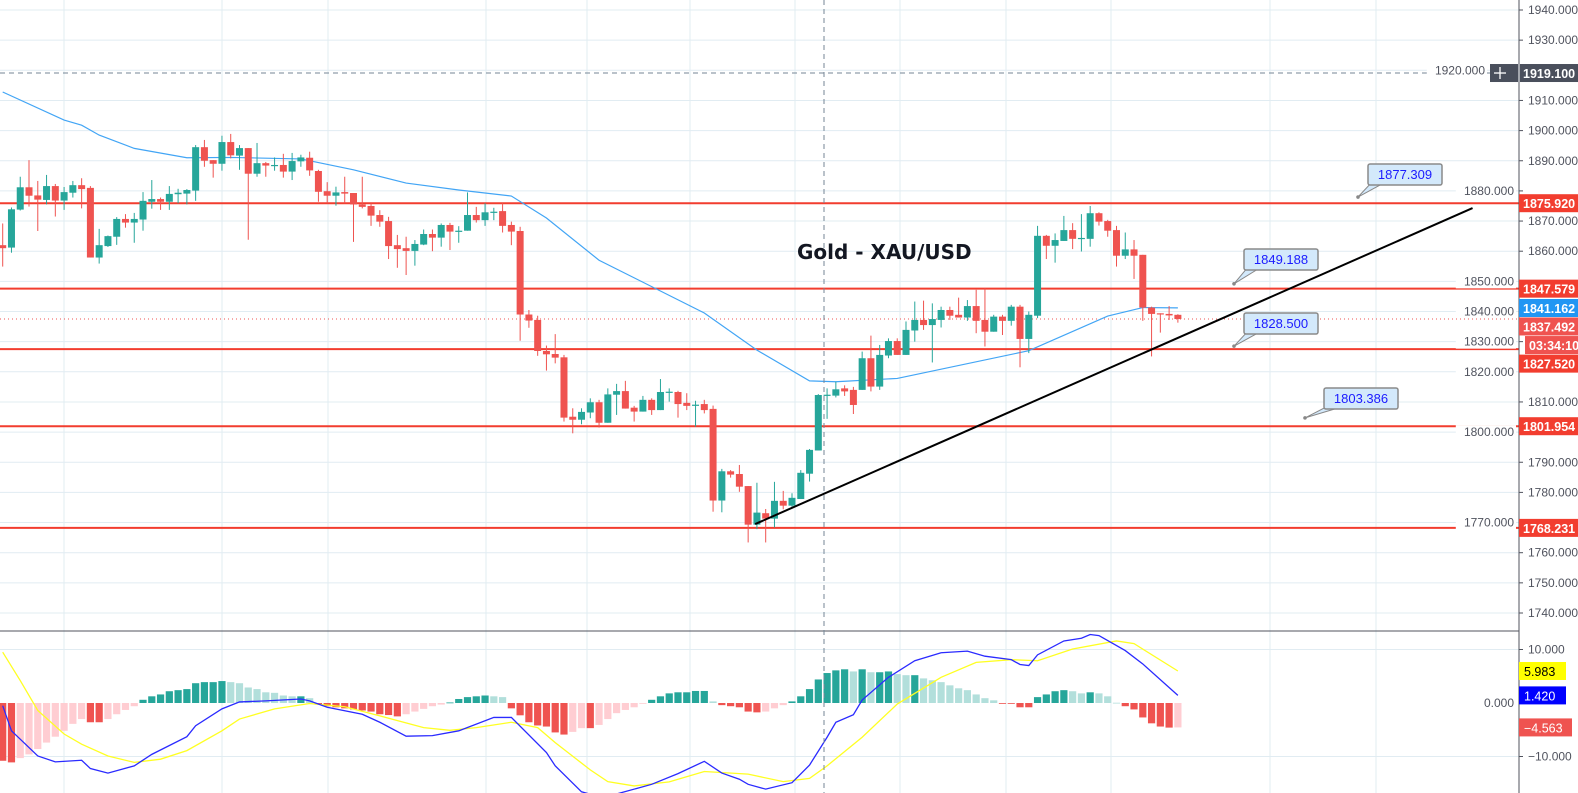 This screenshot has width=1578, height=793. I want to click on price-callout: 1877.309, so click(1399, 181).